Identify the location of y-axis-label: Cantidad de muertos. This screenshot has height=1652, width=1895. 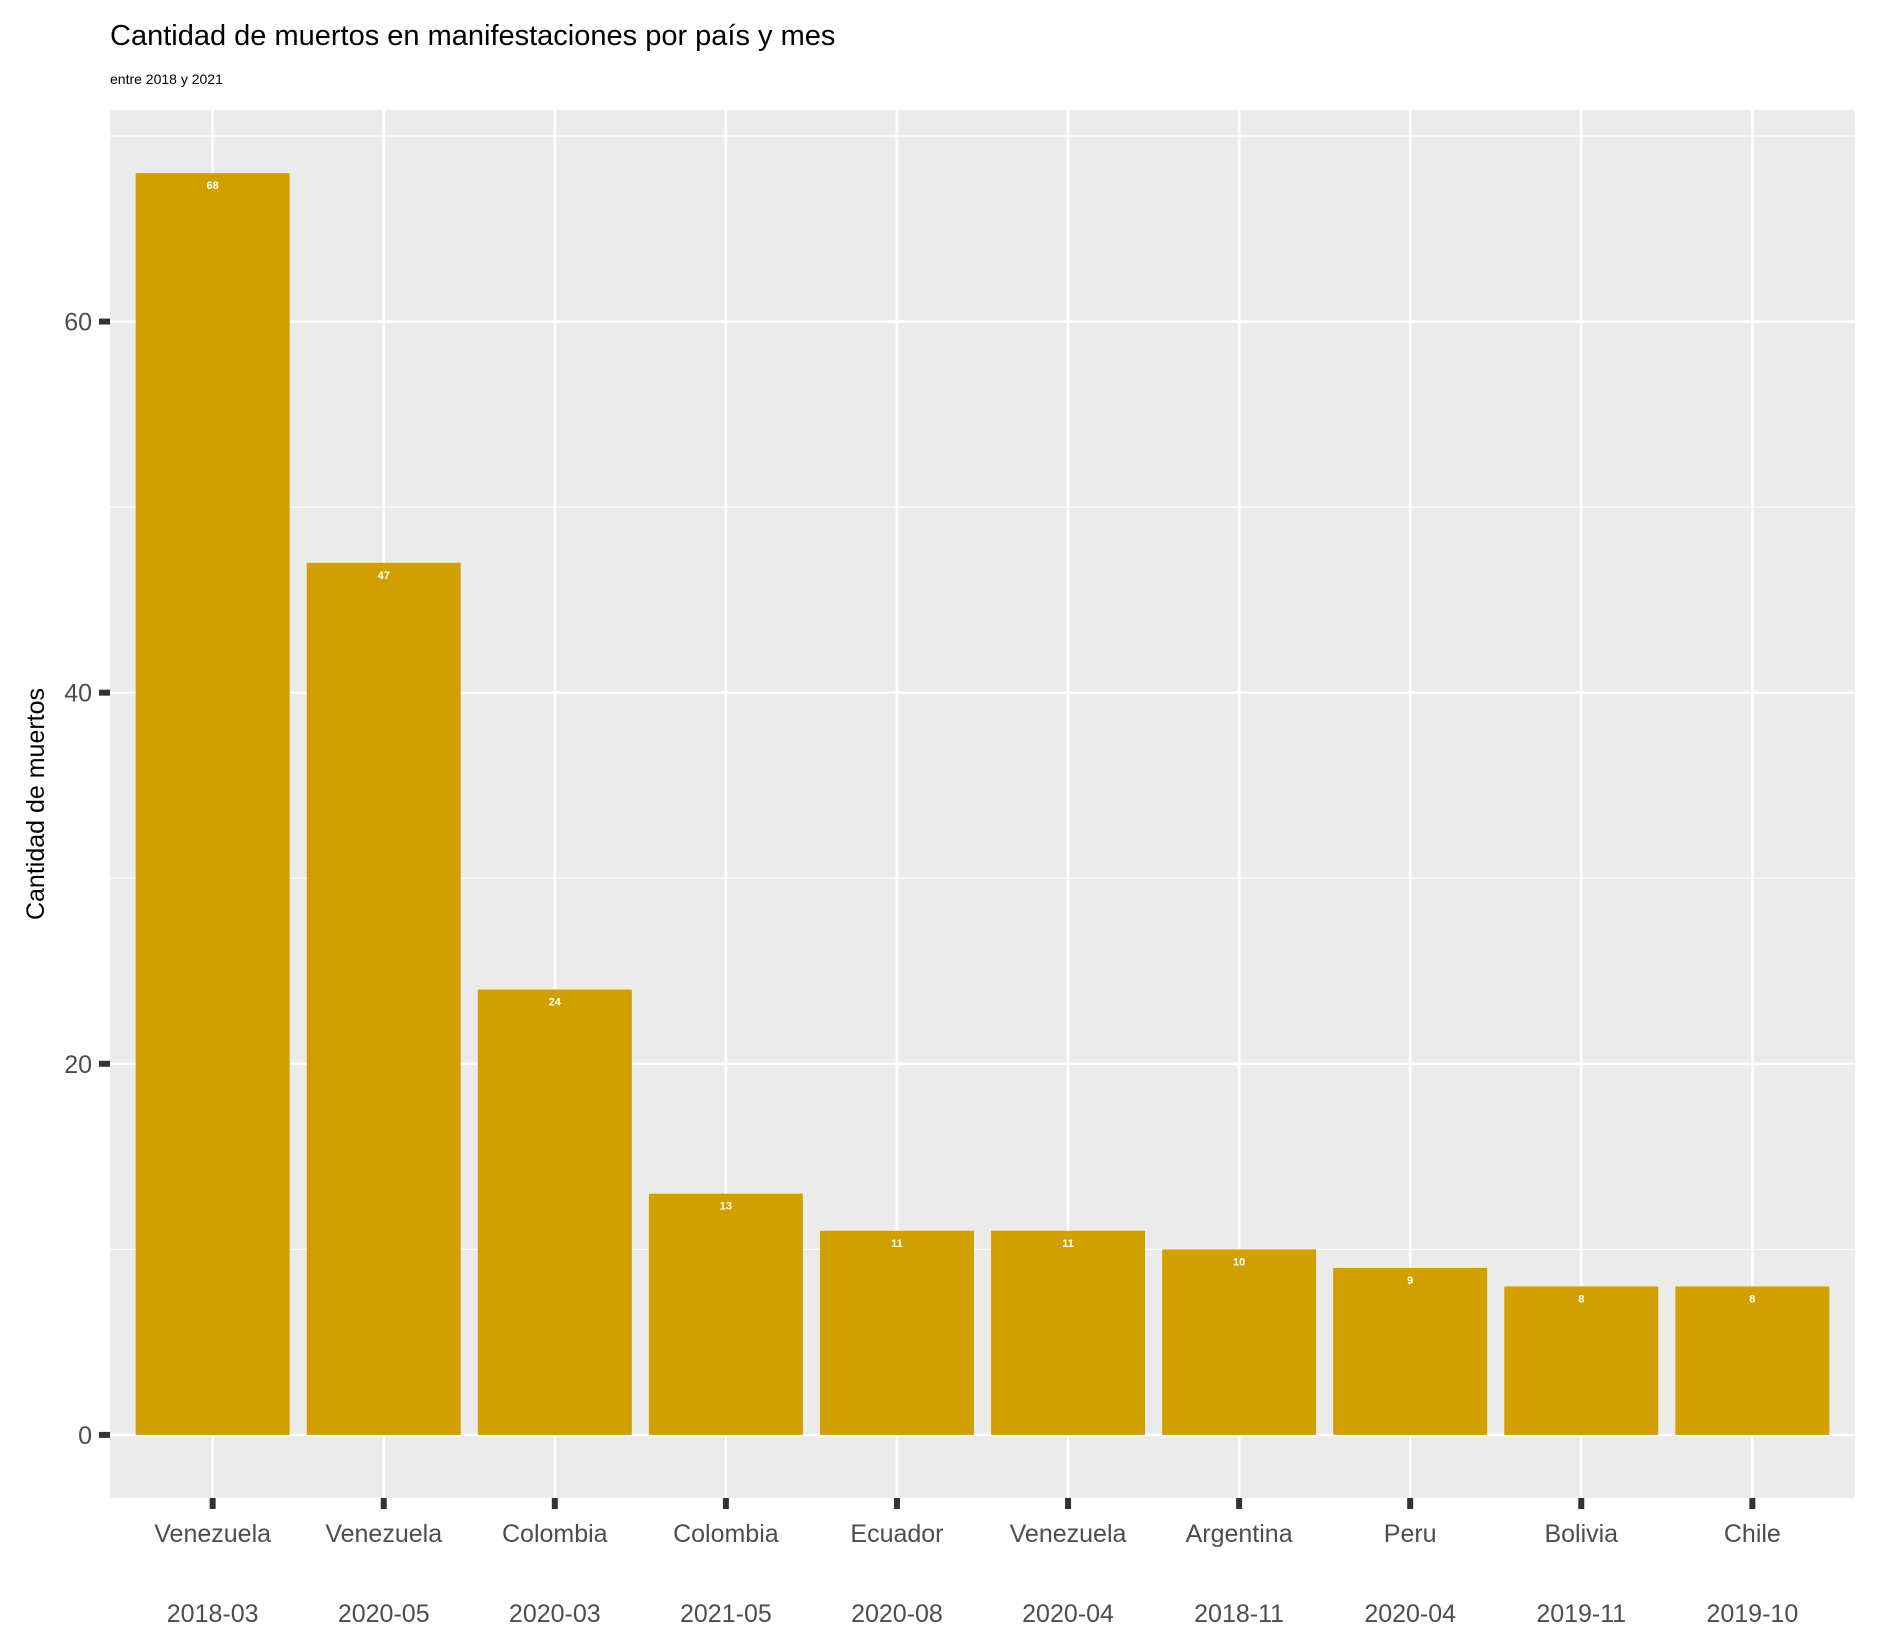
(36, 804).